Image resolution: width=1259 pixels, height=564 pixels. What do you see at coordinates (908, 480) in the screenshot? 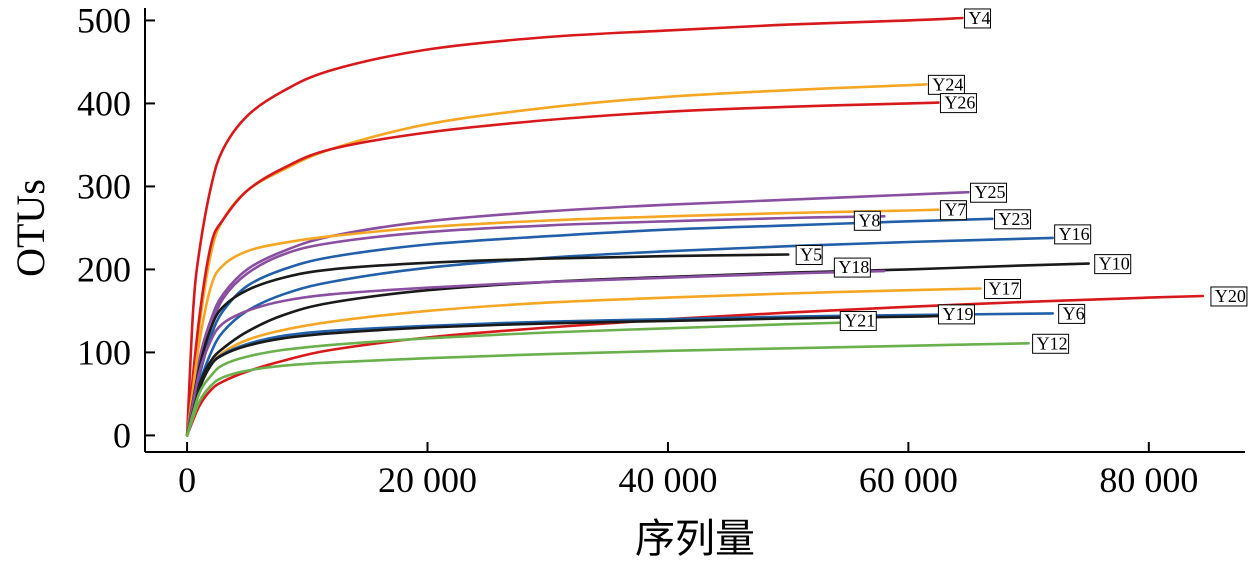
I see `x-tick-label: 60 000` at bounding box center [908, 480].